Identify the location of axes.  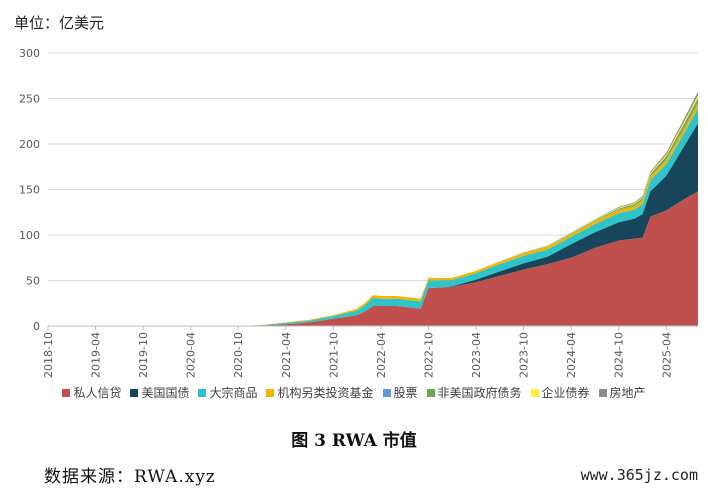
(372, 327).